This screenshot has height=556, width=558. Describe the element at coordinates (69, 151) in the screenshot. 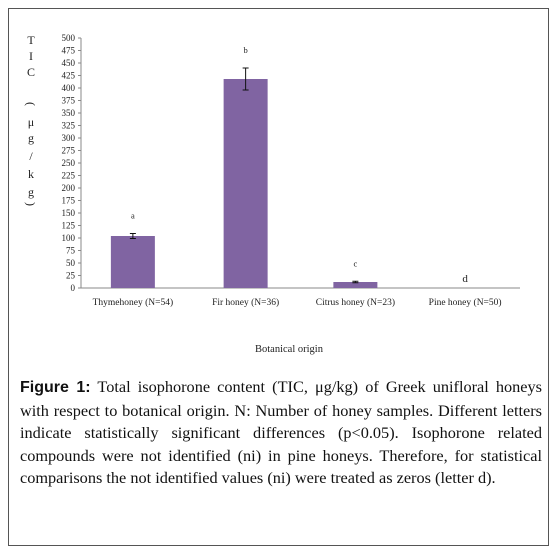

I see `y-tick-label: 275` at that location.